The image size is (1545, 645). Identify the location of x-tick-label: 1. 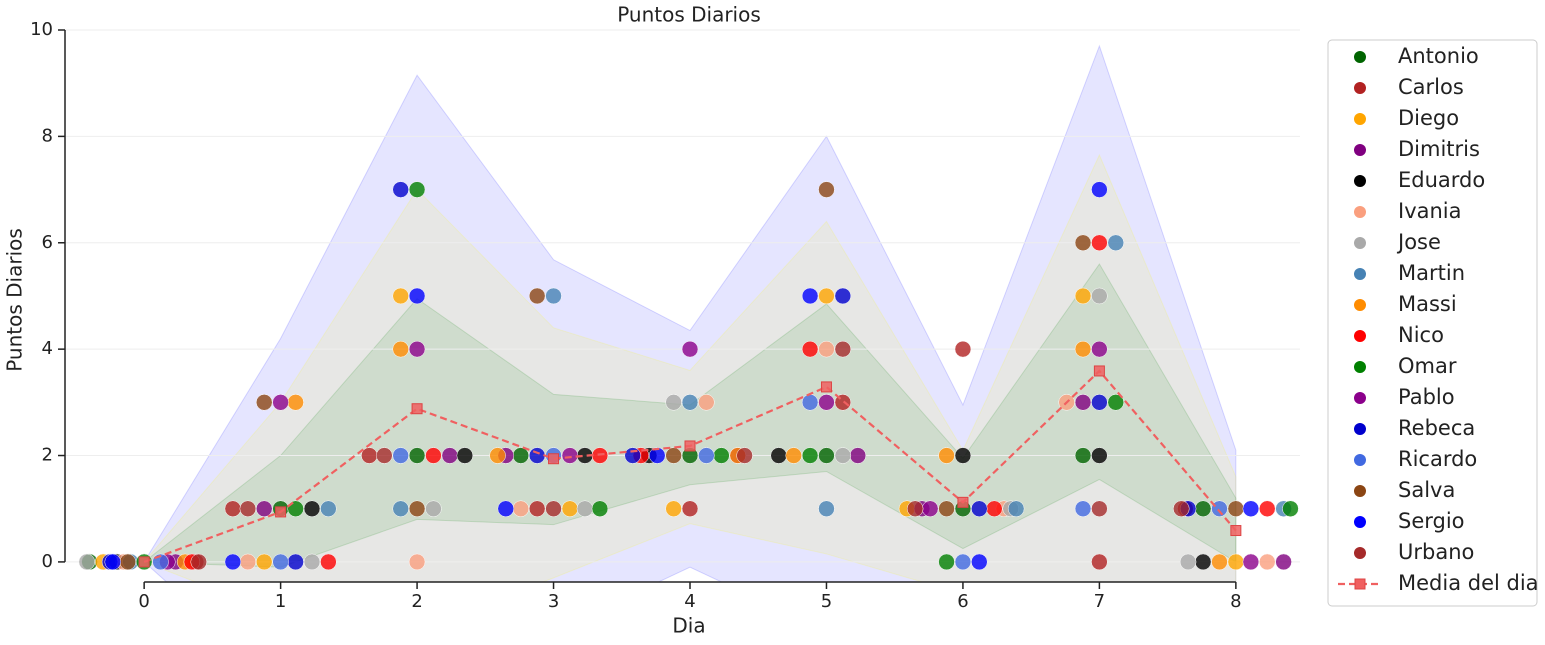
(280, 601).